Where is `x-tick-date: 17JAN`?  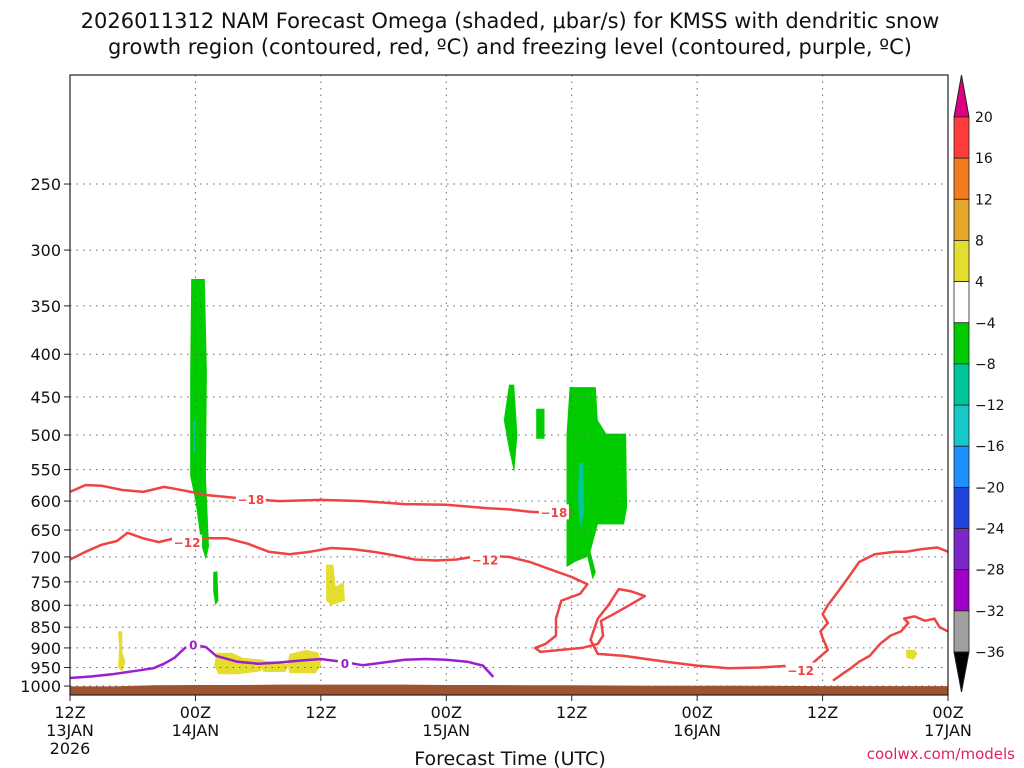
x-tick-date: 17JAN is located at coordinates (948, 730).